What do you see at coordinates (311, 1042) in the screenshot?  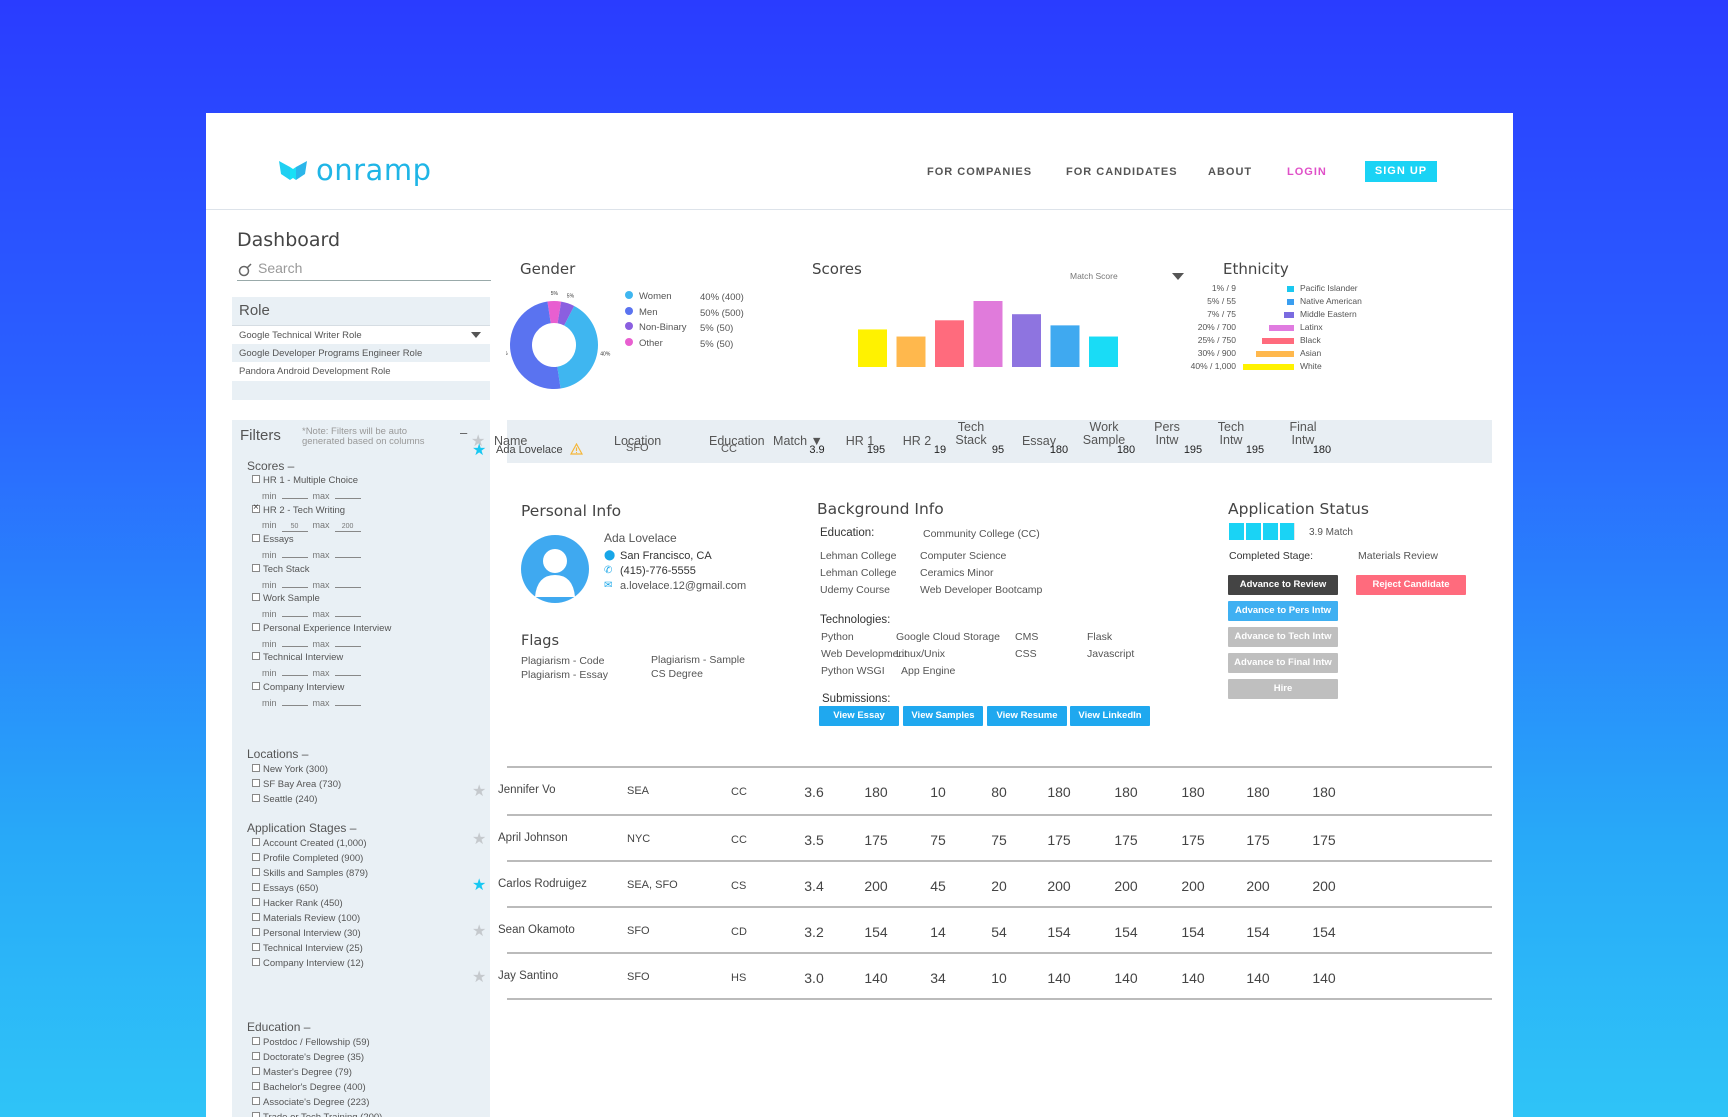 I see `education-filter-item: Postdoc / Fellowship (59)` at bounding box center [311, 1042].